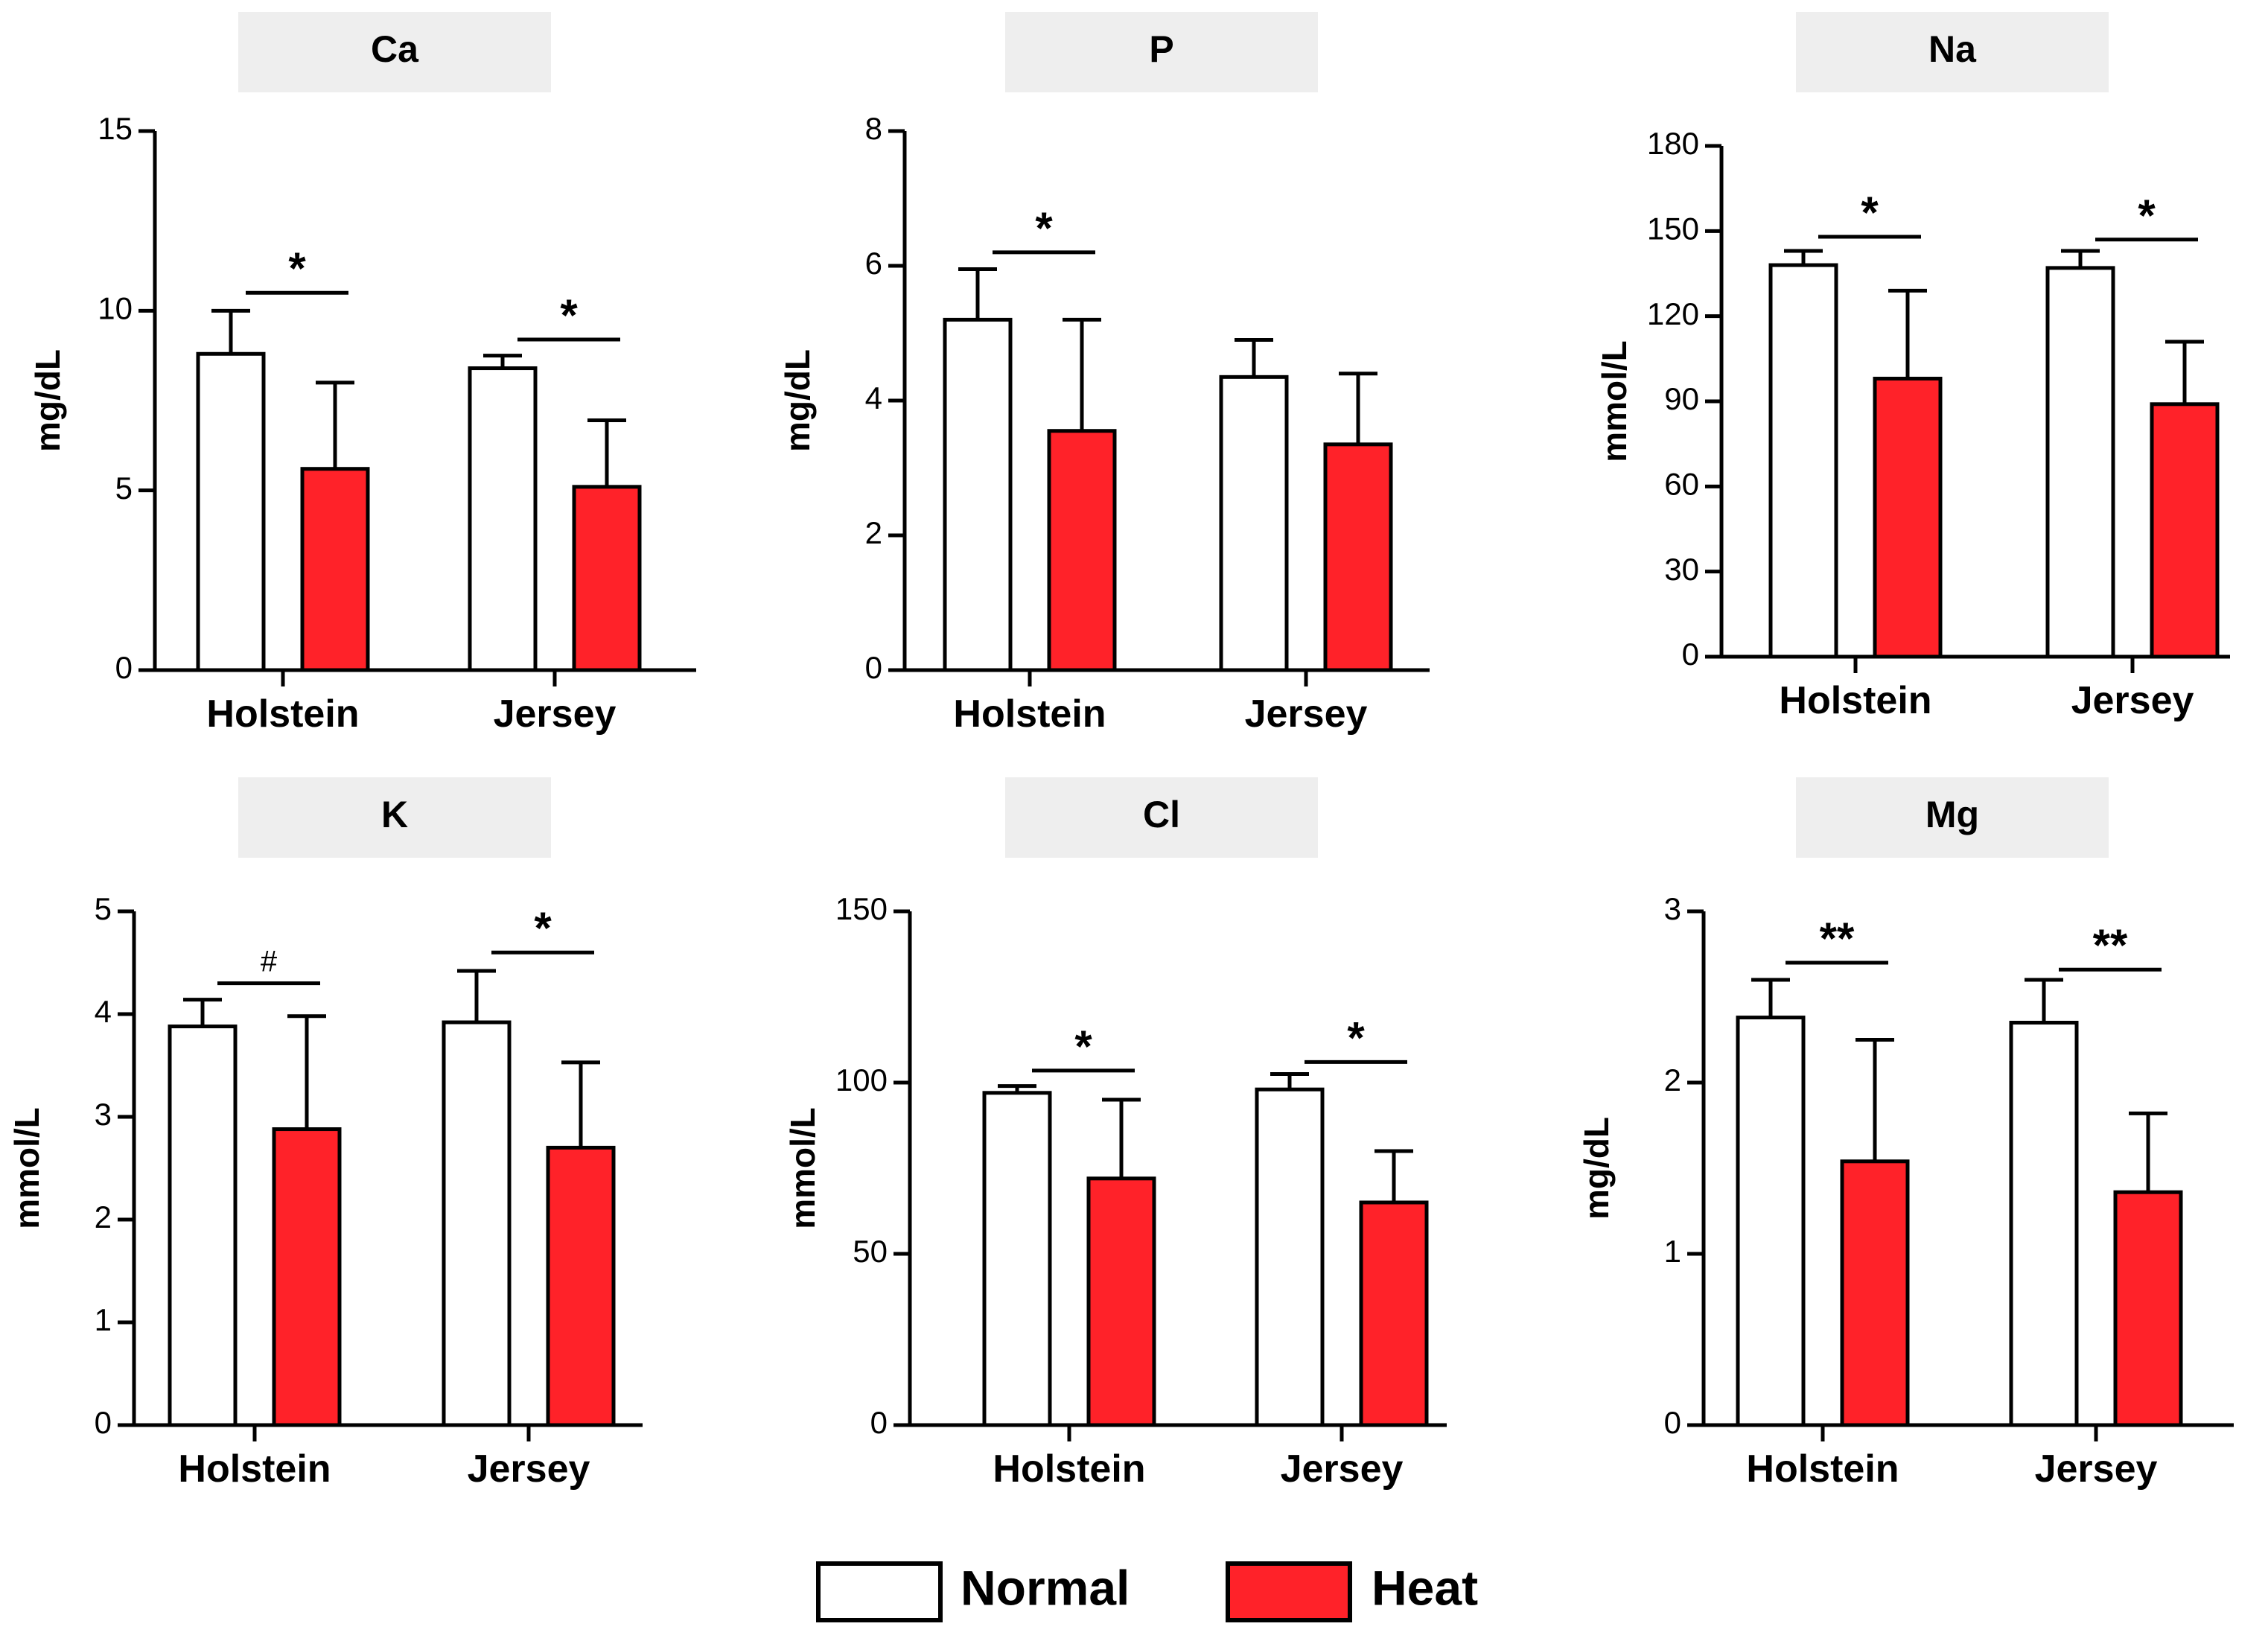  I want to click on y-tick-label: 180, so click(1673, 143).